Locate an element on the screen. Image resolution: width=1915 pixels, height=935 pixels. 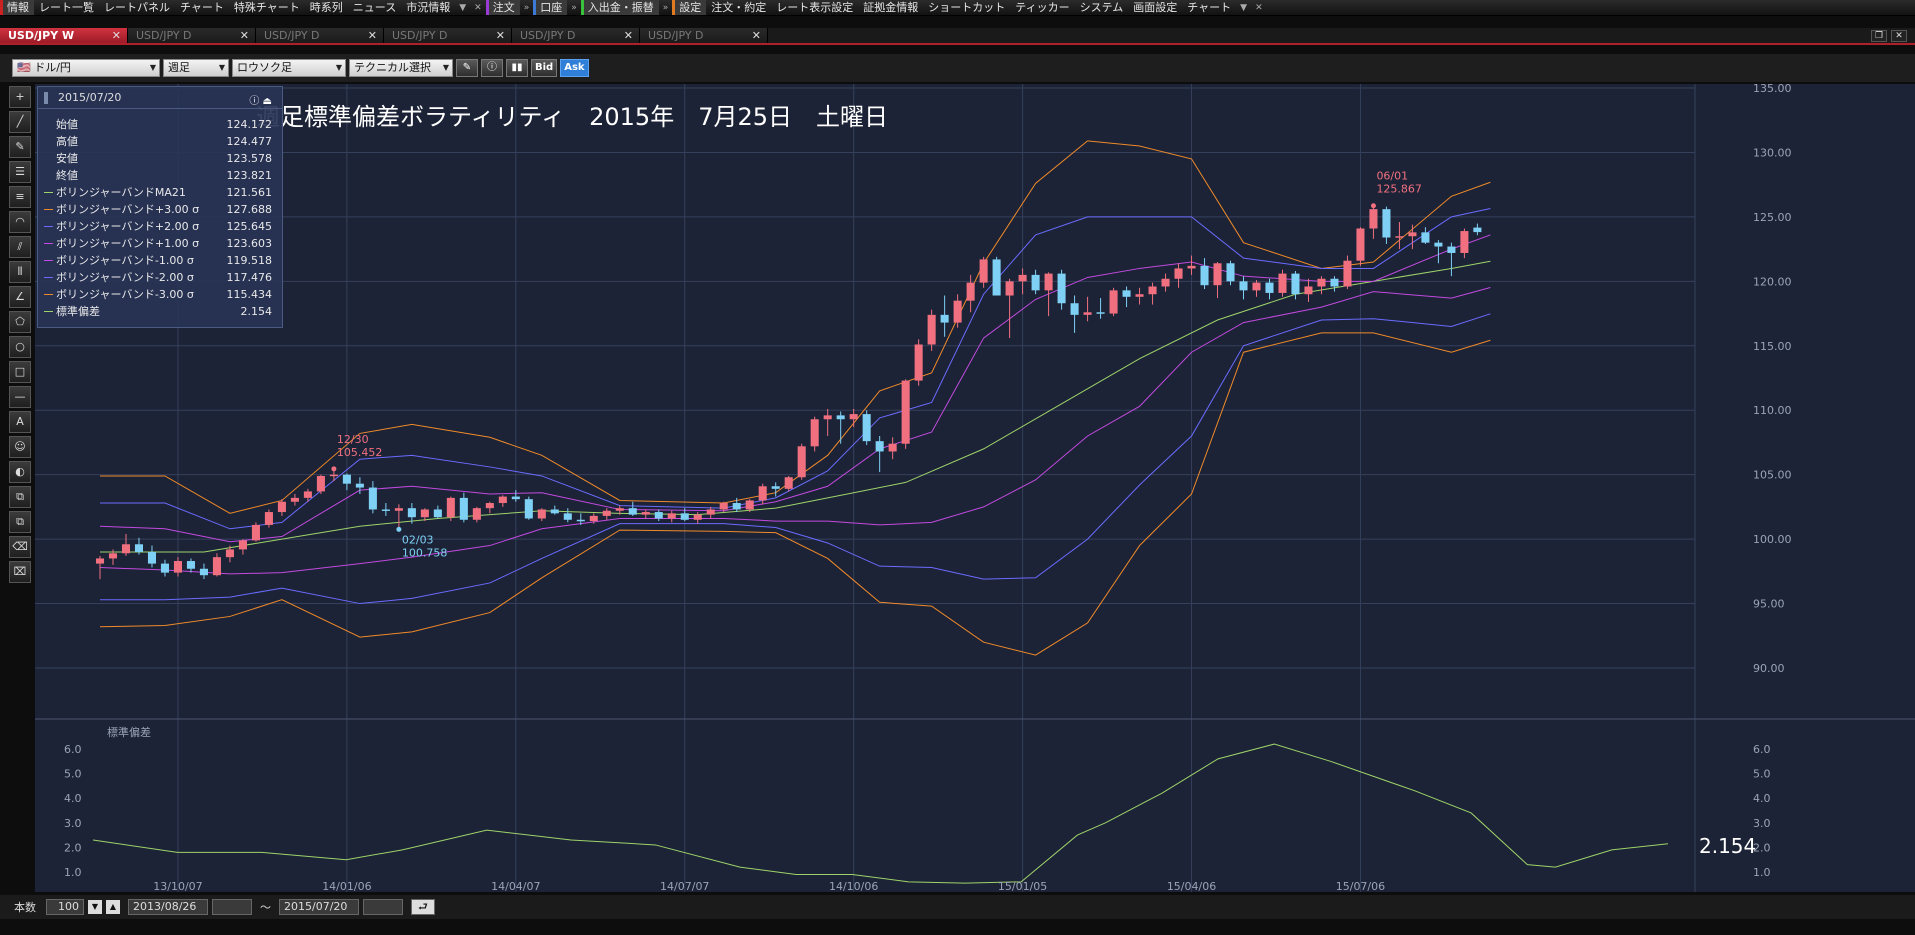
menu-item-chart: チャート is located at coordinates (202, 7).